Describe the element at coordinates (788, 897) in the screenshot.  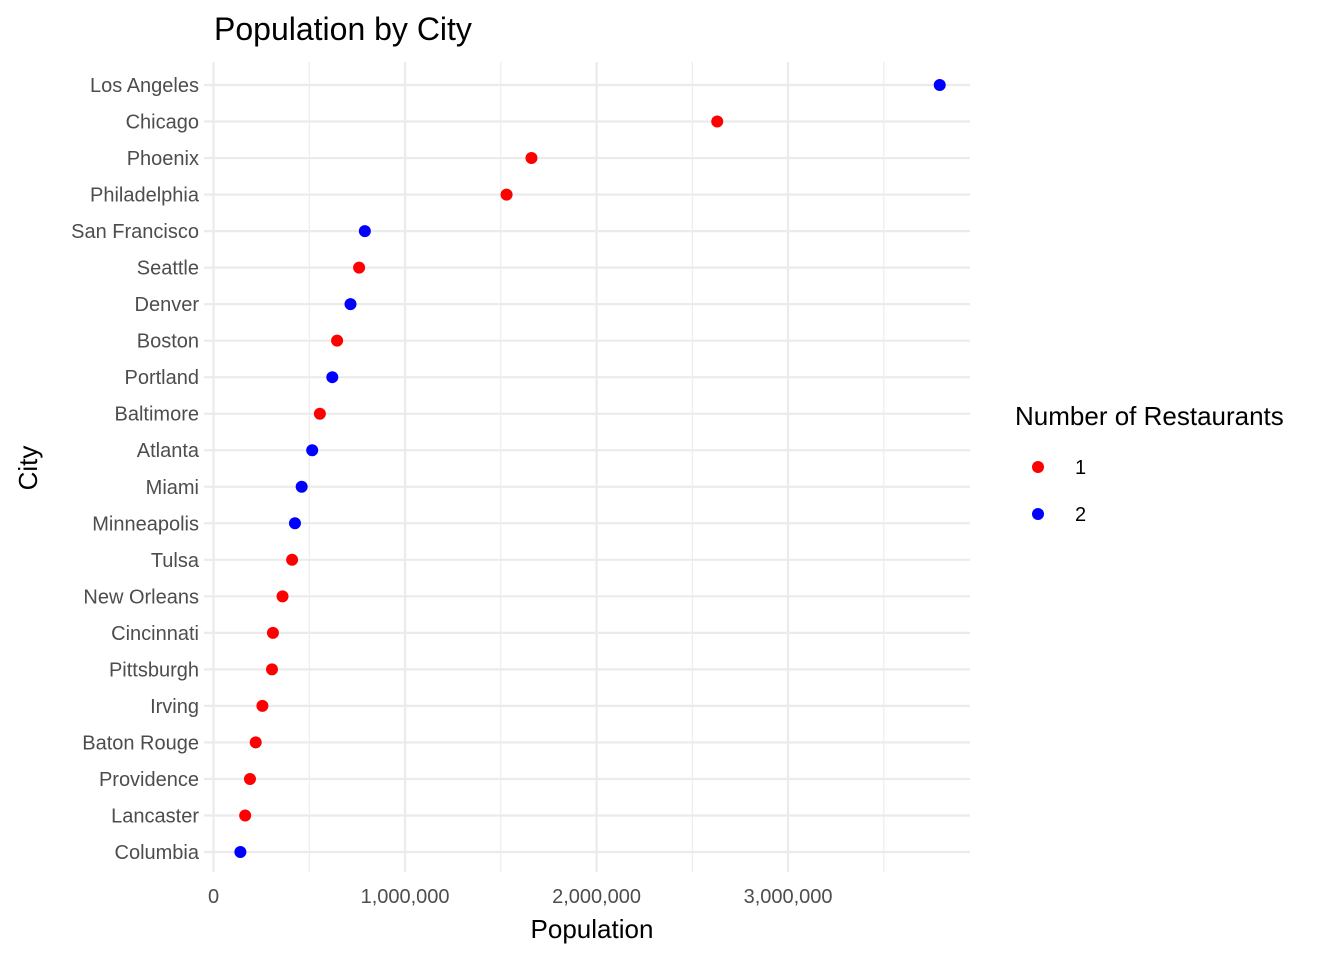
I see `x-tick-label: 3,000,000` at that location.